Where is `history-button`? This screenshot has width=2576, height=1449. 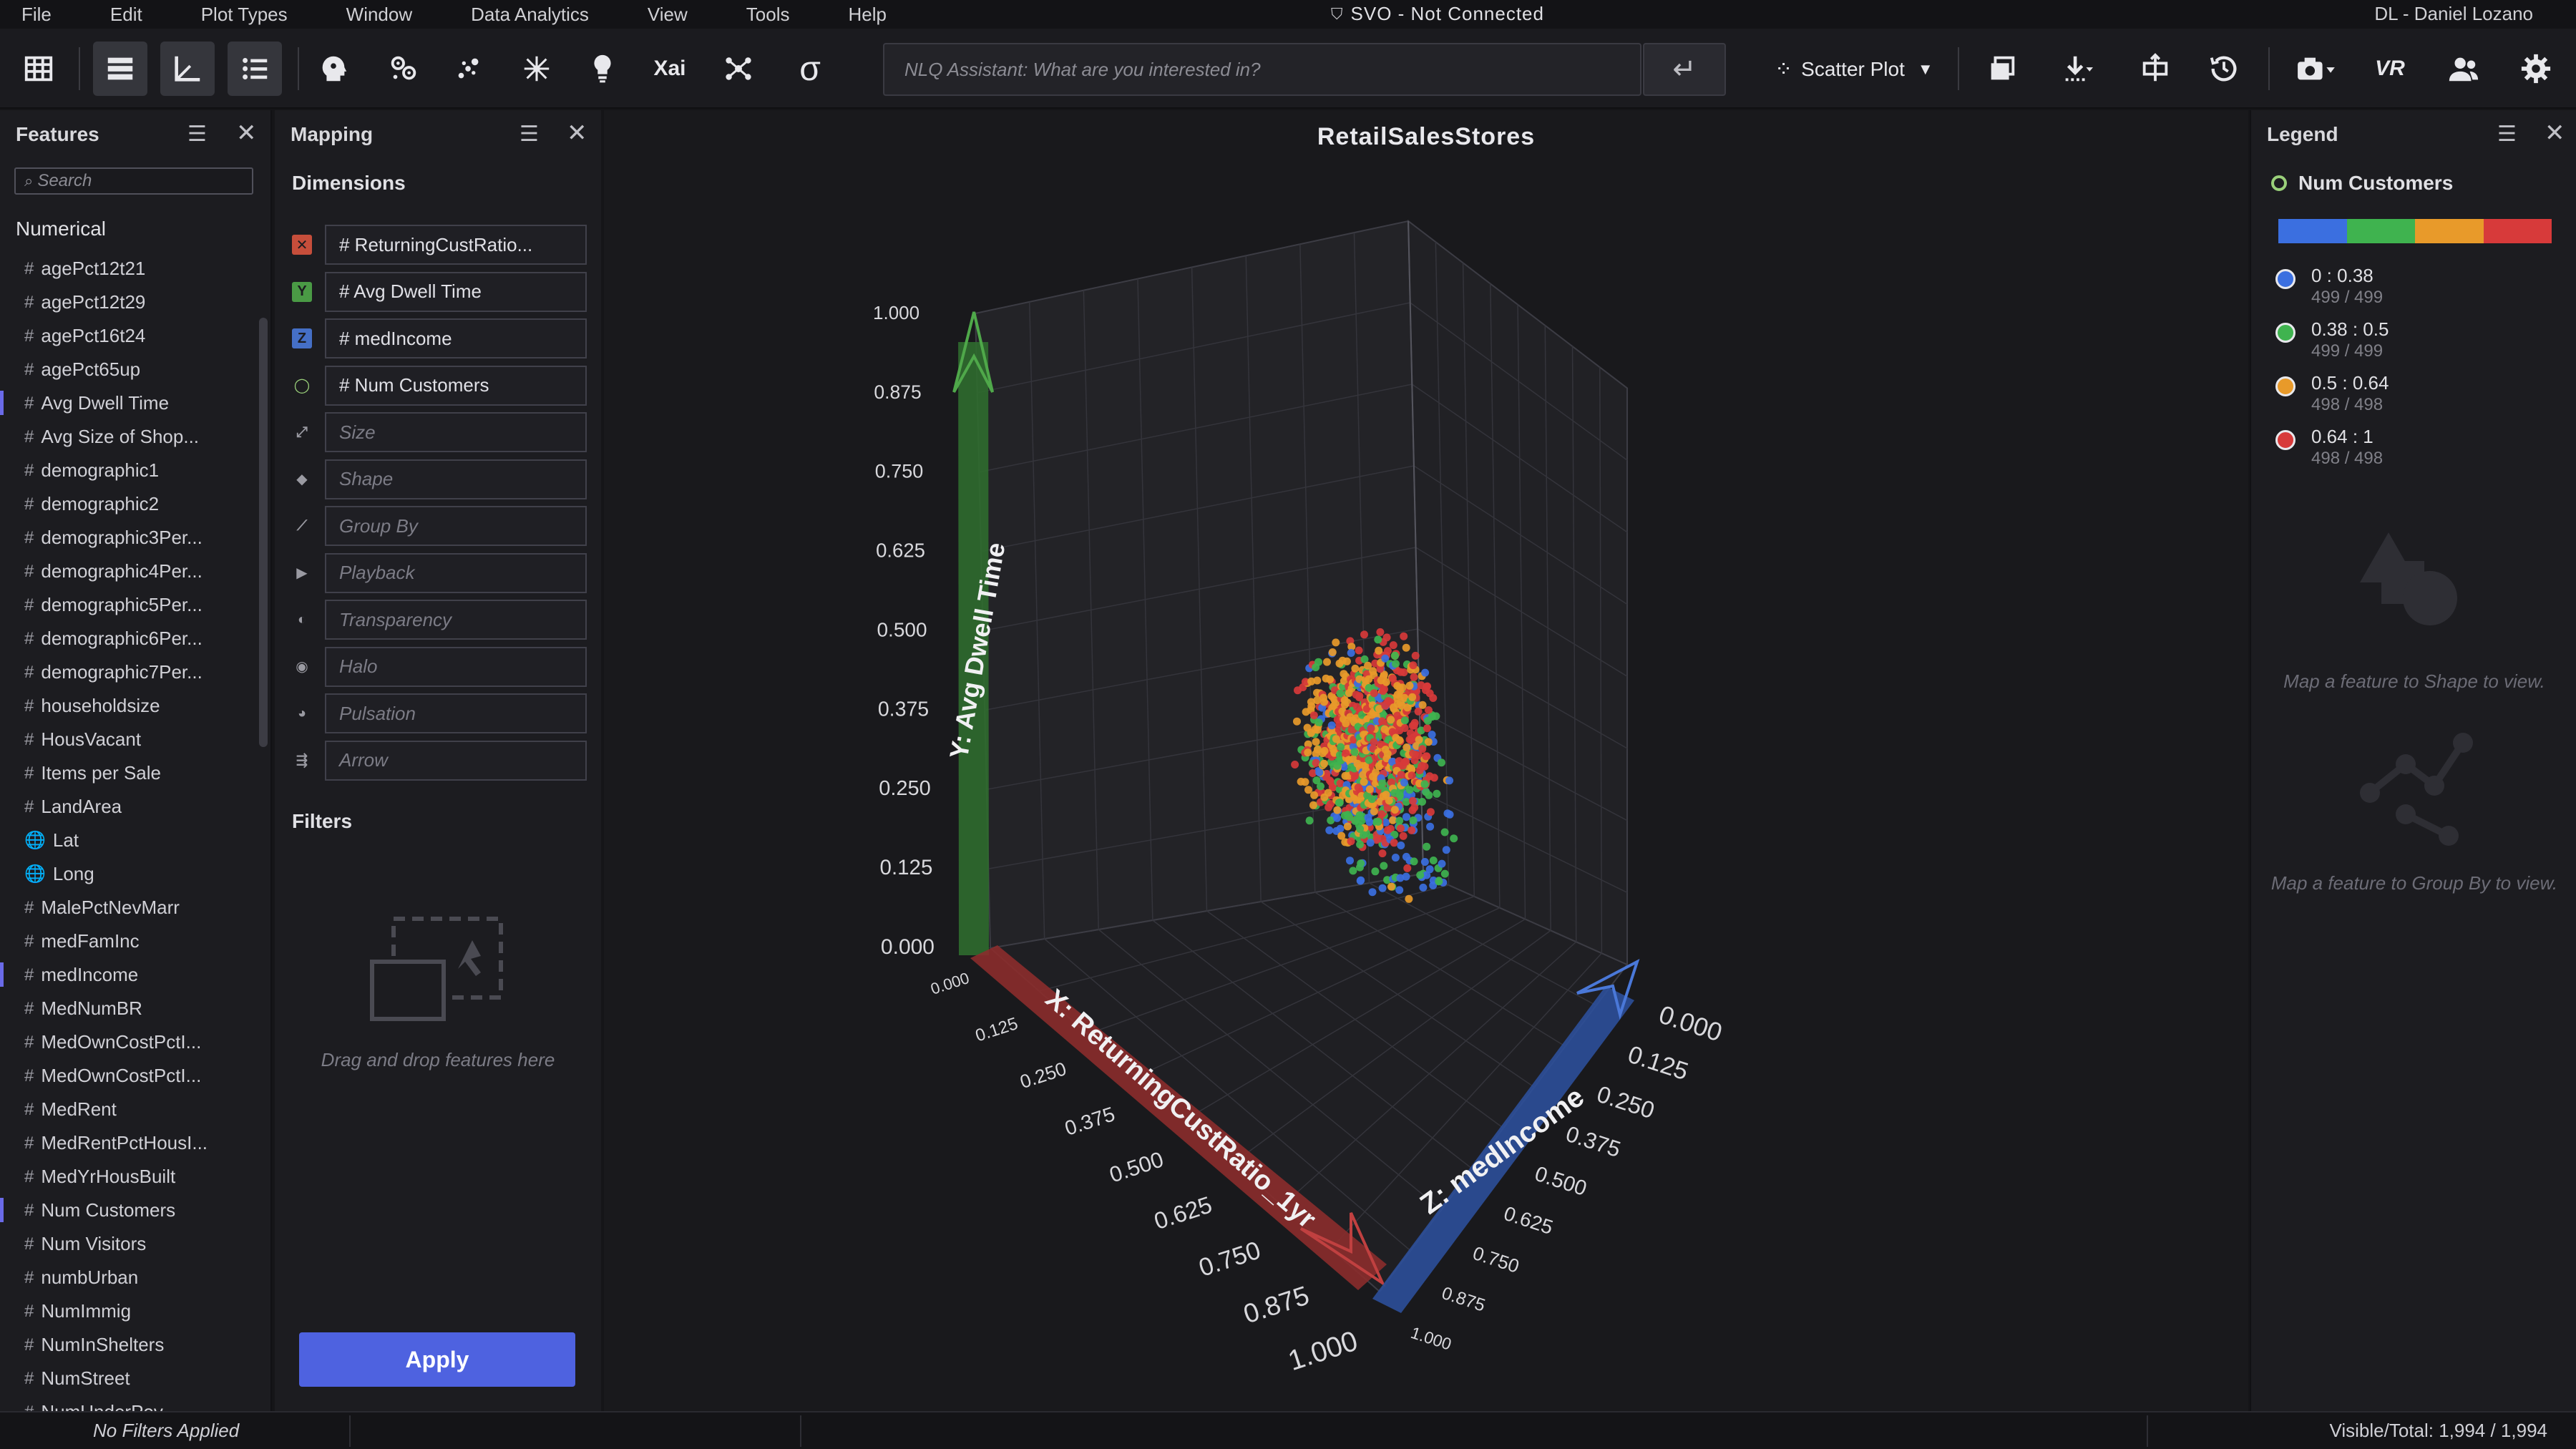 history-button is located at coordinates (2224, 69).